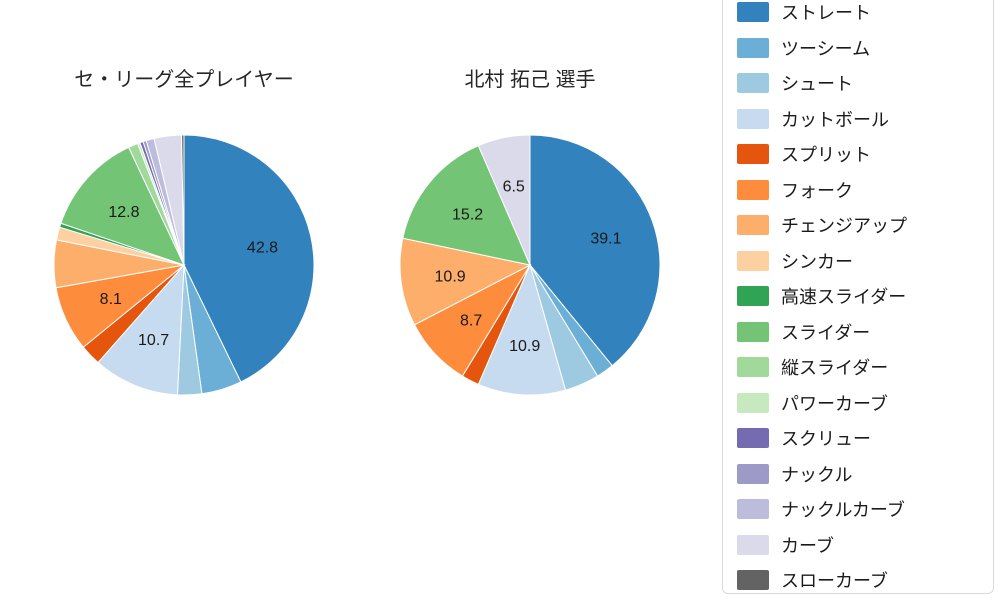 The width and height of the screenshot is (1000, 600). Describe the element at coordinates (865, 190) in the screenshot. I see `legend-item-フォーク: フォーク` at that location.